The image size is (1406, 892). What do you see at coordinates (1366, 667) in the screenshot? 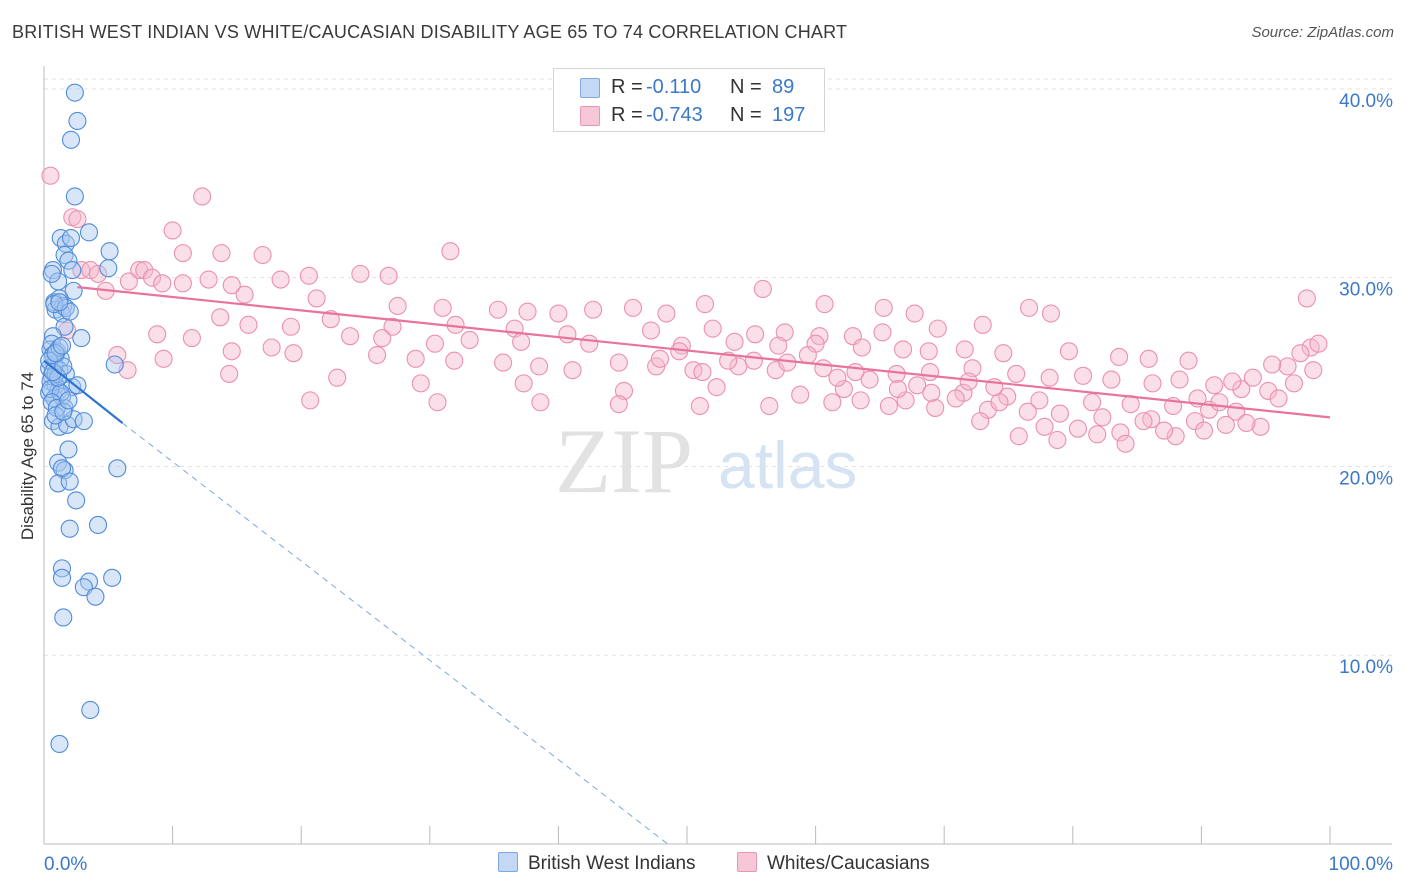
I see `y-tick-label: 10.0%` at bounding box center [1366, 667].